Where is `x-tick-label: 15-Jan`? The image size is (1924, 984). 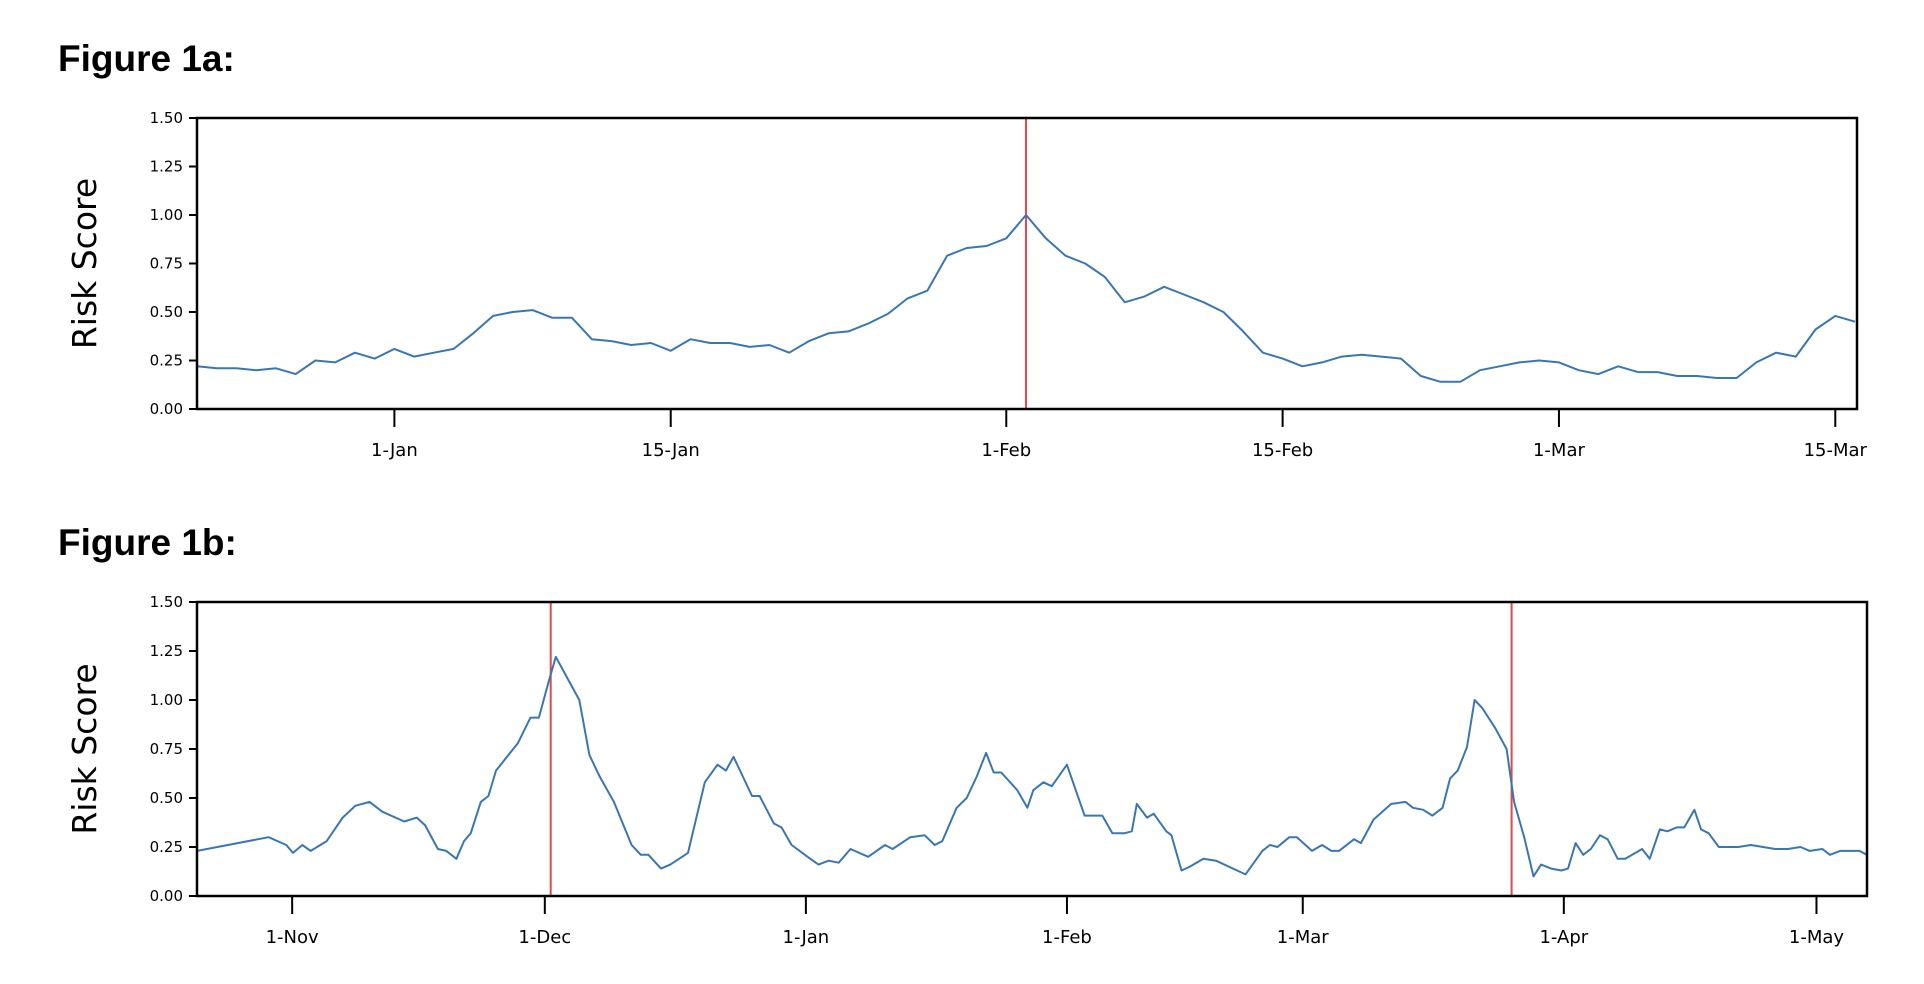
x-tick-label: 15-Jan is located at coordinates (671, 450).